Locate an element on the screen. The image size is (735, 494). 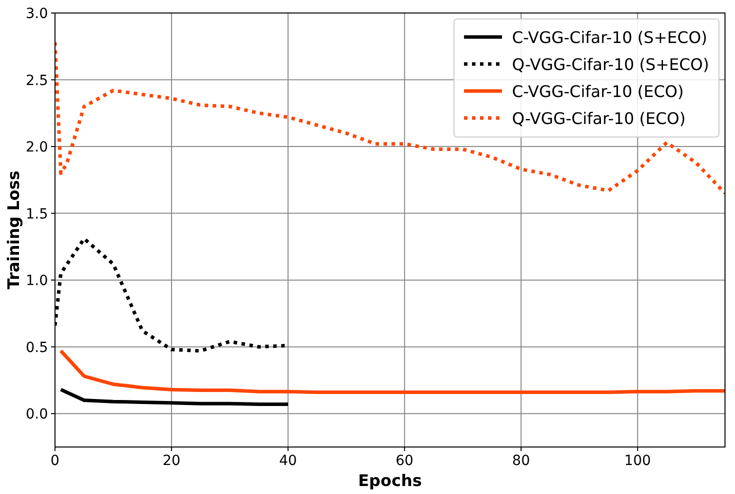
y-tick-label: 0.0 is located at coordinates (37, 414).